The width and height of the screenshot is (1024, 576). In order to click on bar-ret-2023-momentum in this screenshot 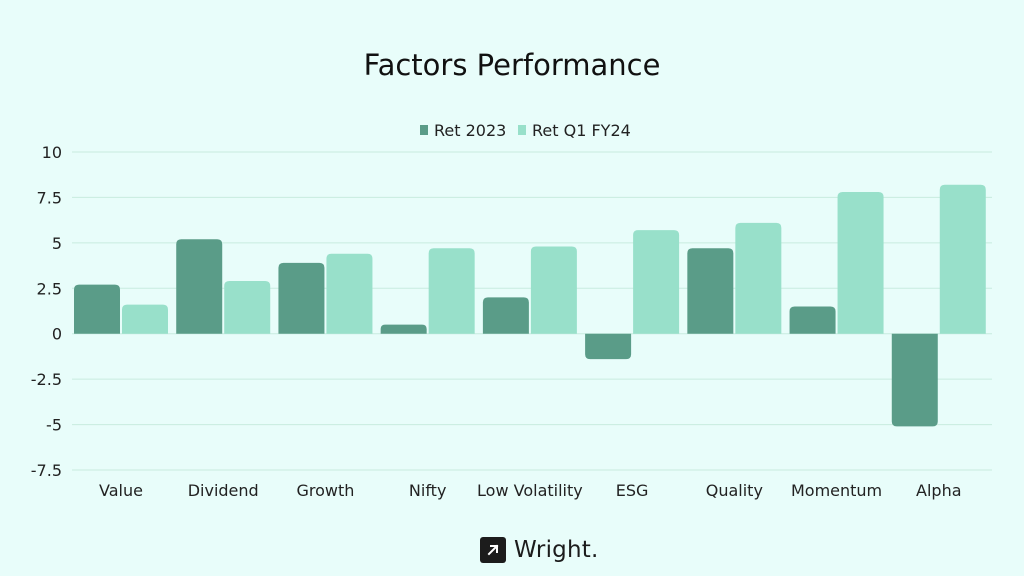, I will do `click(812, 320)`.